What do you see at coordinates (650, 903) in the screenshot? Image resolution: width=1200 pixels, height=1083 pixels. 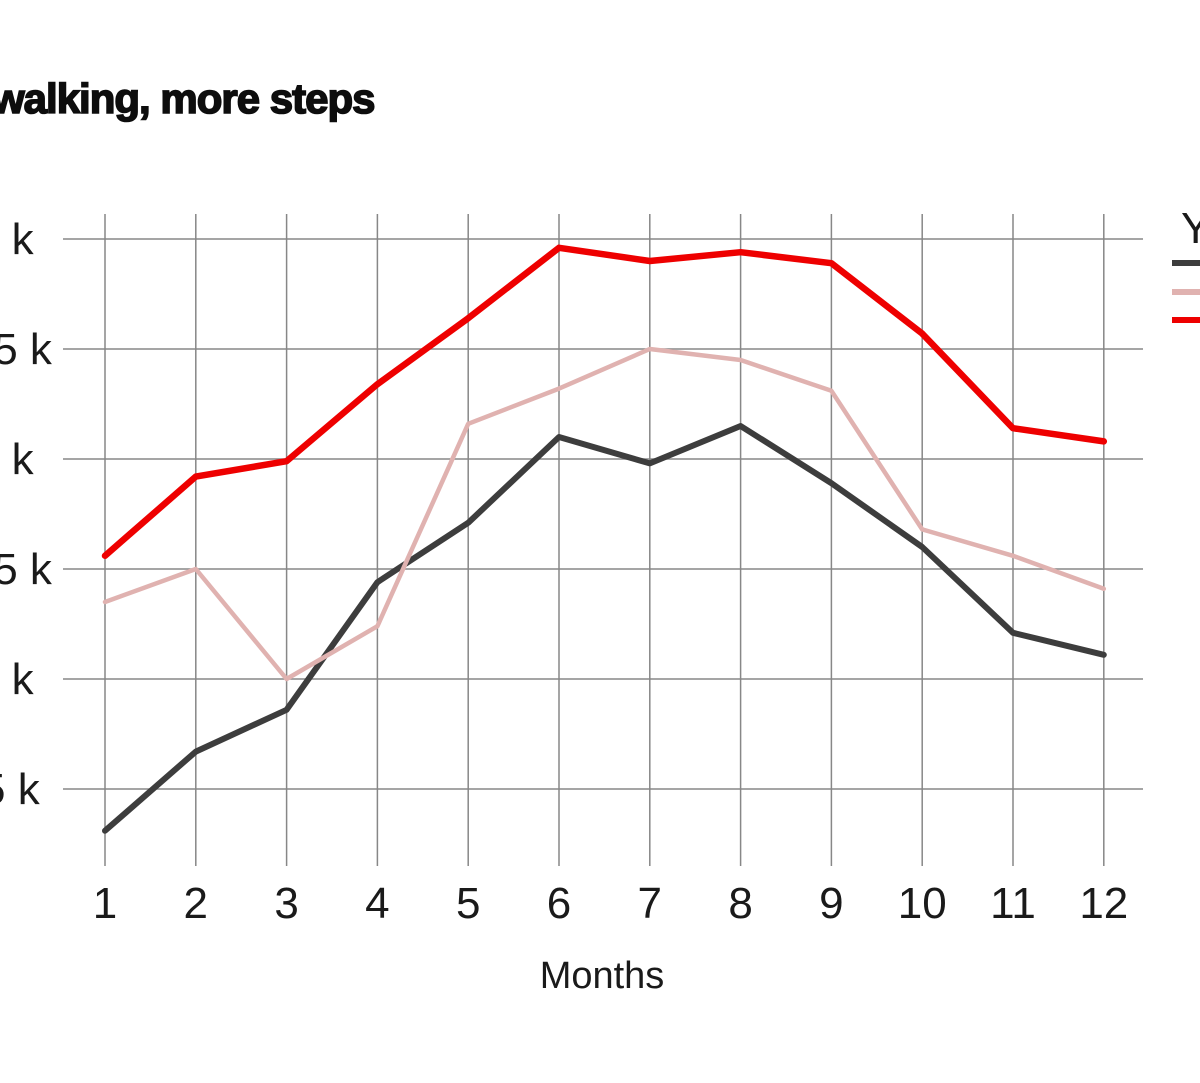 I see `x-tick-label-7: 7` at bounding box center [650, 903].